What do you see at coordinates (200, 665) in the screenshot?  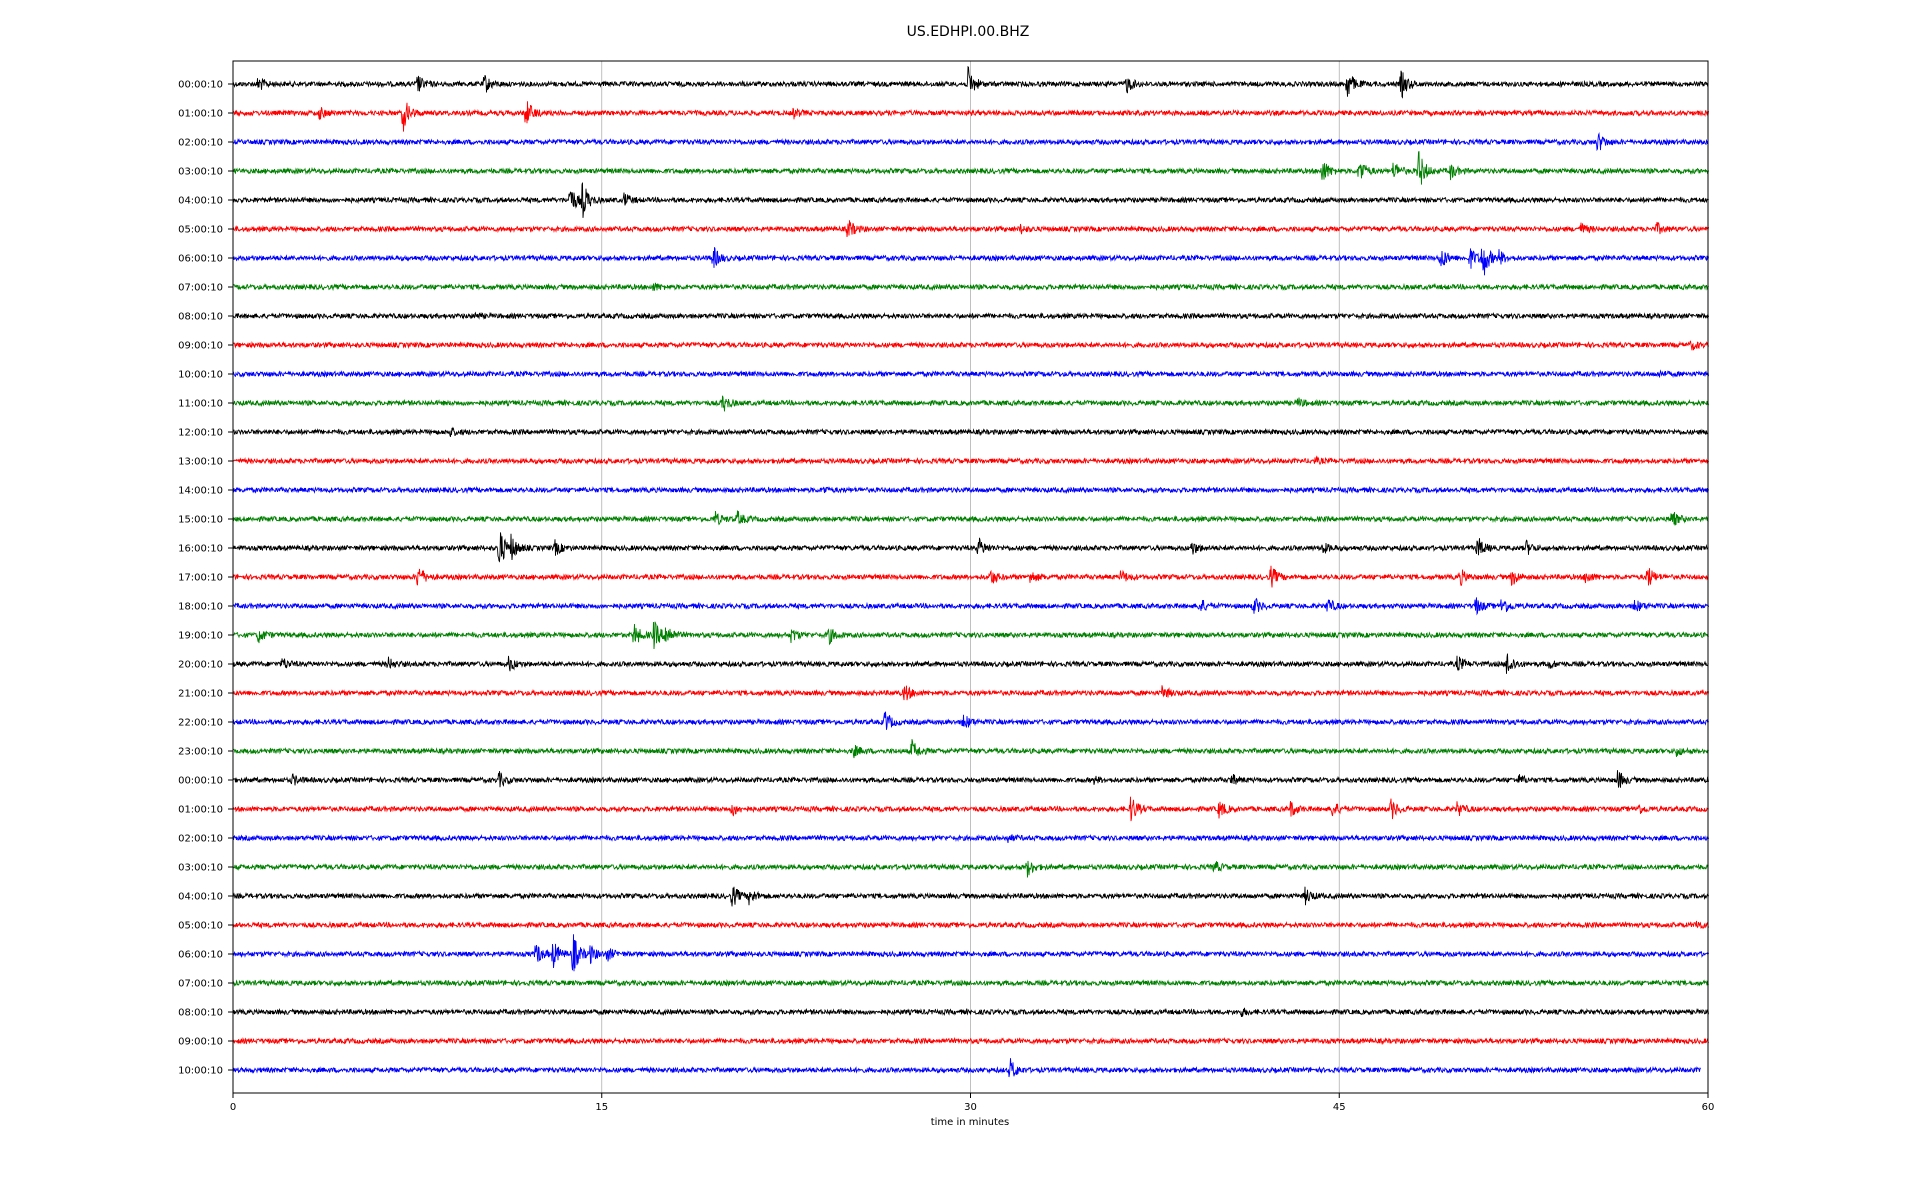 I see `y-tick-label: 20:00:10` at bounding box center [200, 665].